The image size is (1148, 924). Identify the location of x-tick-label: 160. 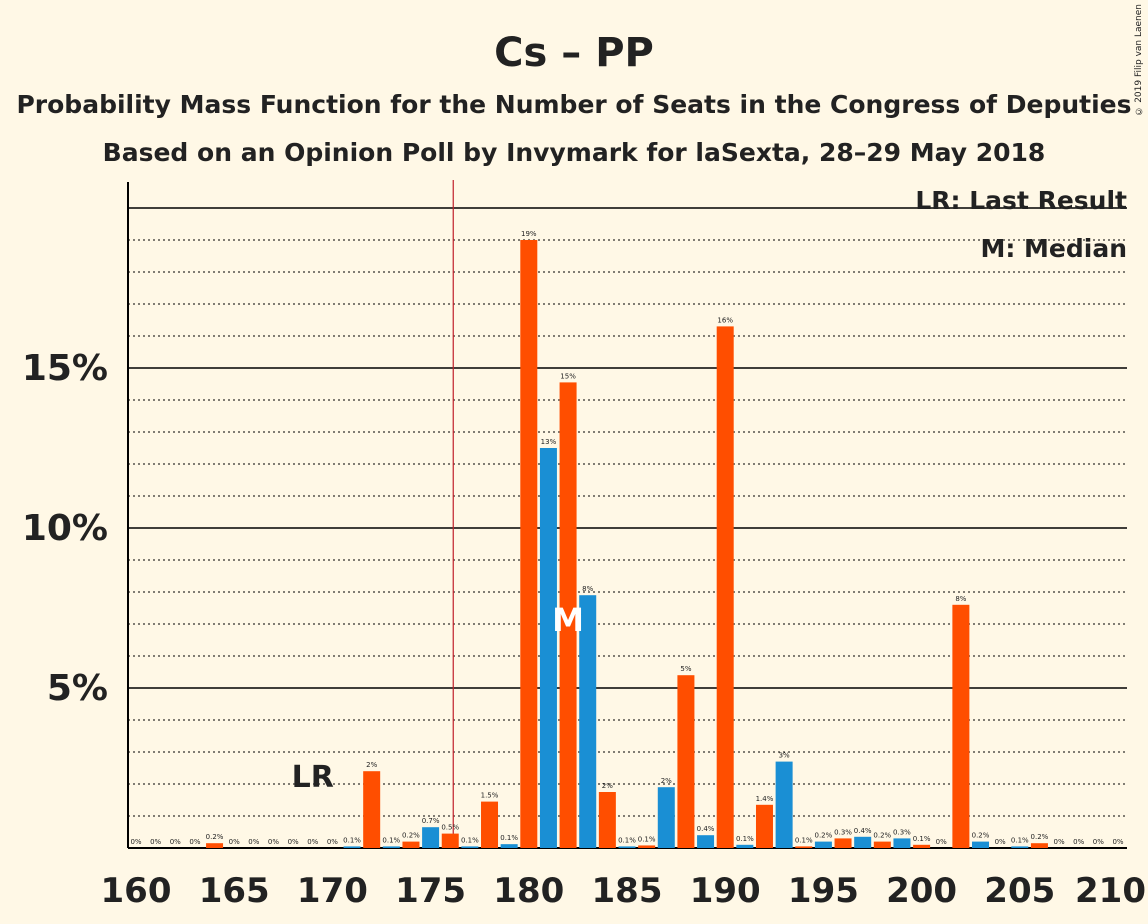
(136, 891).